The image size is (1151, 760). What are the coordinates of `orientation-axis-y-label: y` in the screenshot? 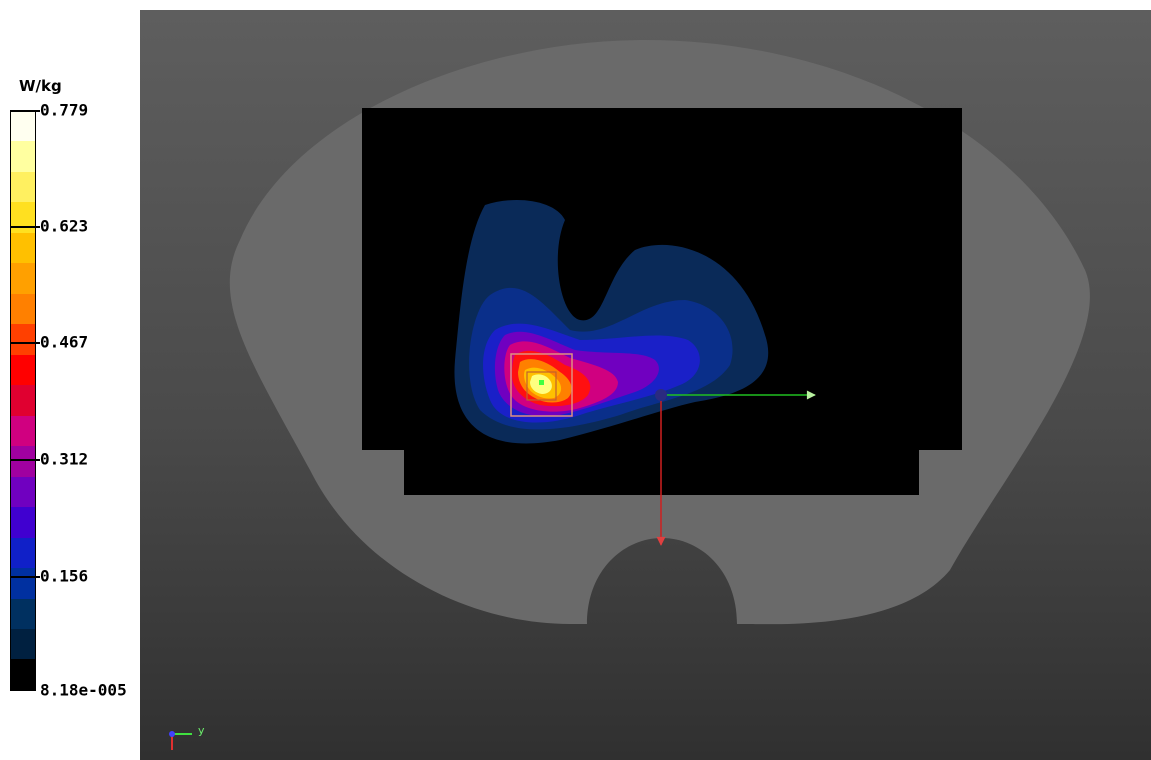 It's located at (201, 730).